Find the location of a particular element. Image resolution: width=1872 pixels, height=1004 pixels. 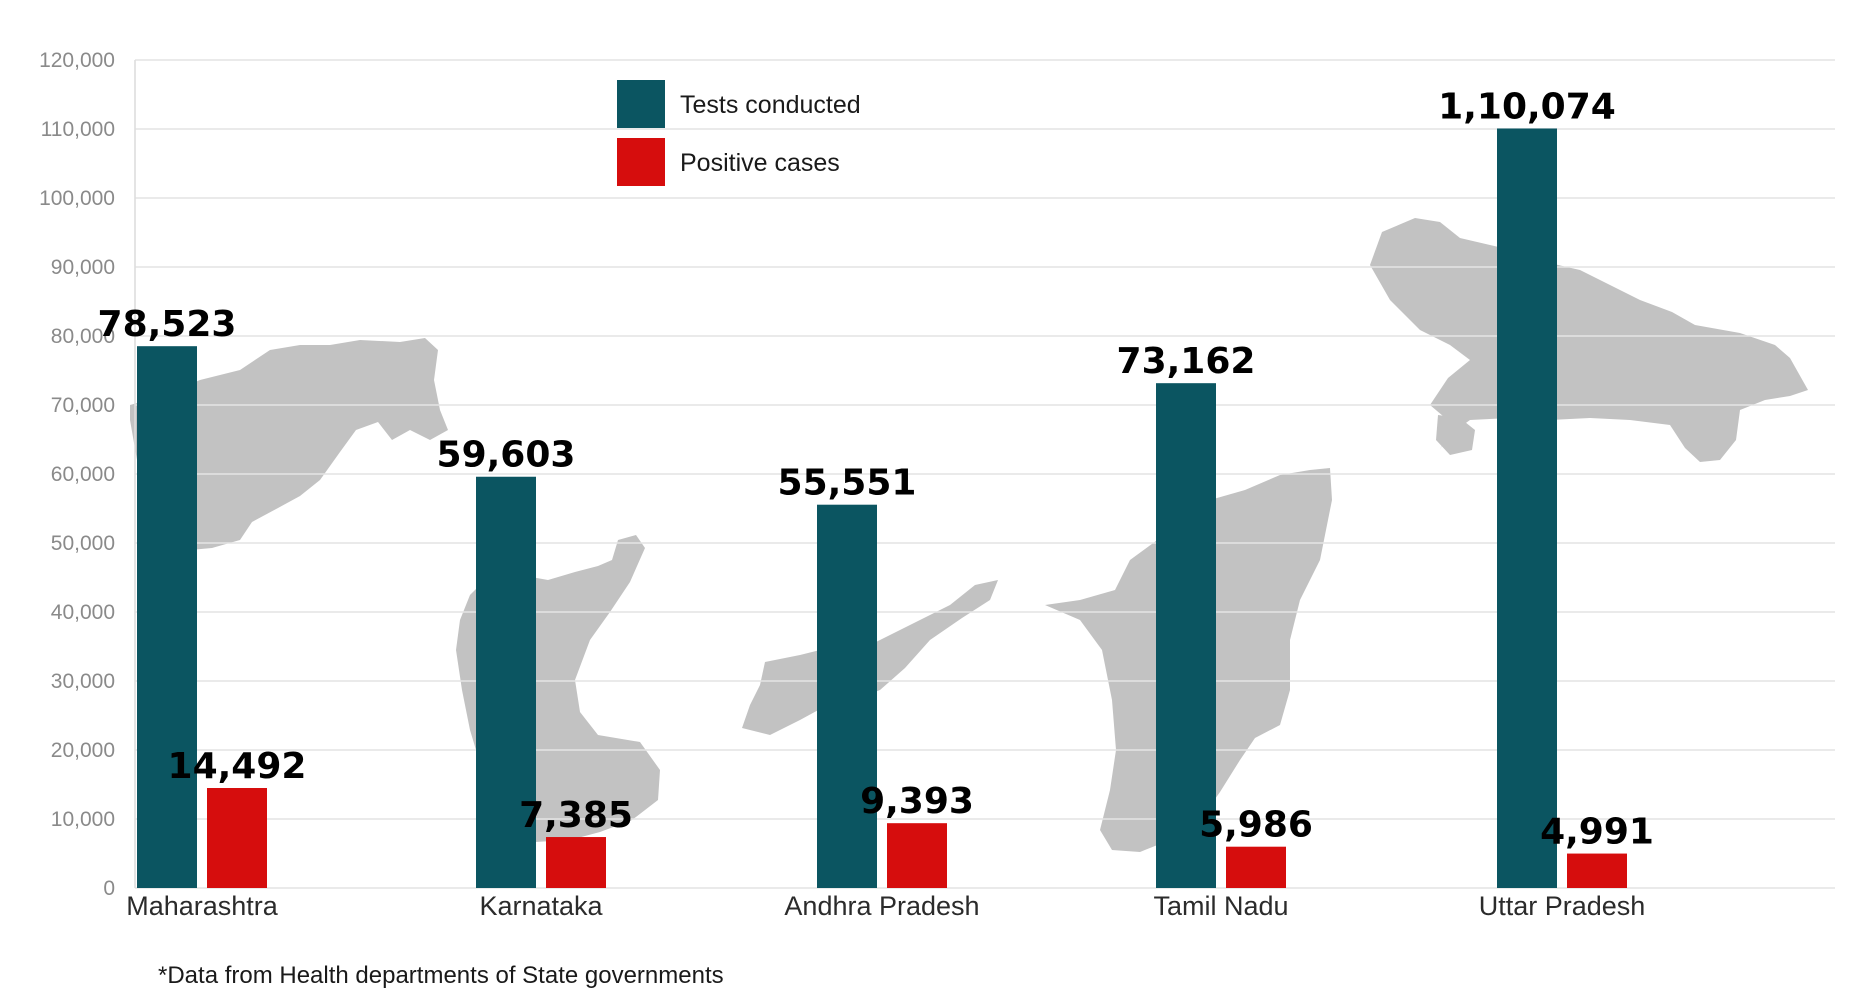

positive-value-label: 9,393 is located at coordinates (917, 801).